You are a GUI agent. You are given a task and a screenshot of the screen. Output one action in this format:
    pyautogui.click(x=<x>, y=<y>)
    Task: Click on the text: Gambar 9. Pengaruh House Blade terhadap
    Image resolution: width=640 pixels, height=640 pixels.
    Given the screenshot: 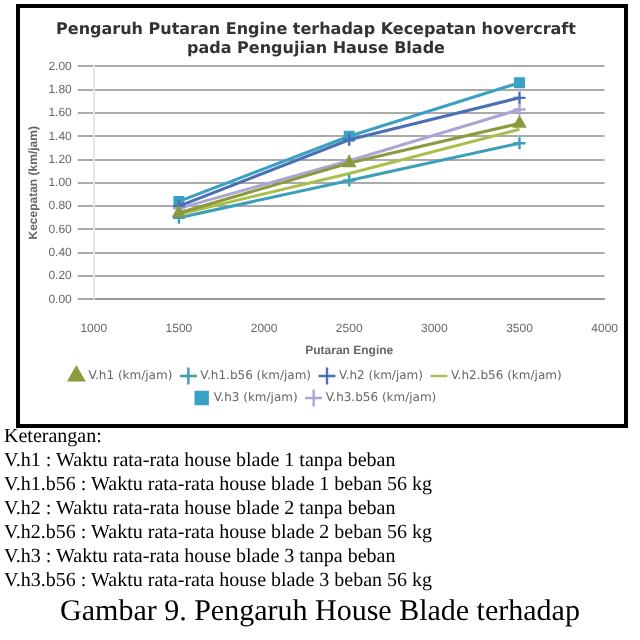 What is the action you would take?
    pyautogui.click(x=320, y=612)
    